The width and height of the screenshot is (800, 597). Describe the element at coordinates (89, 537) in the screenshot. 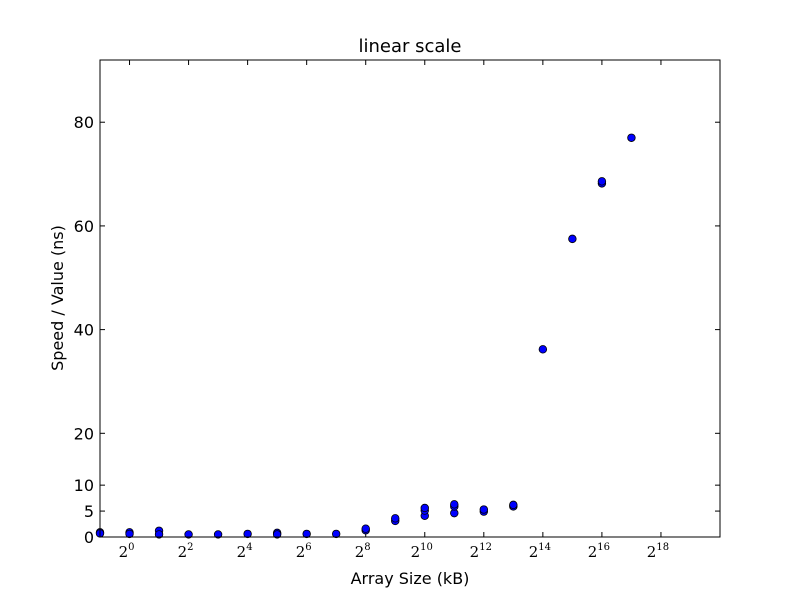

I see `y-tick-label: 0` at that location.